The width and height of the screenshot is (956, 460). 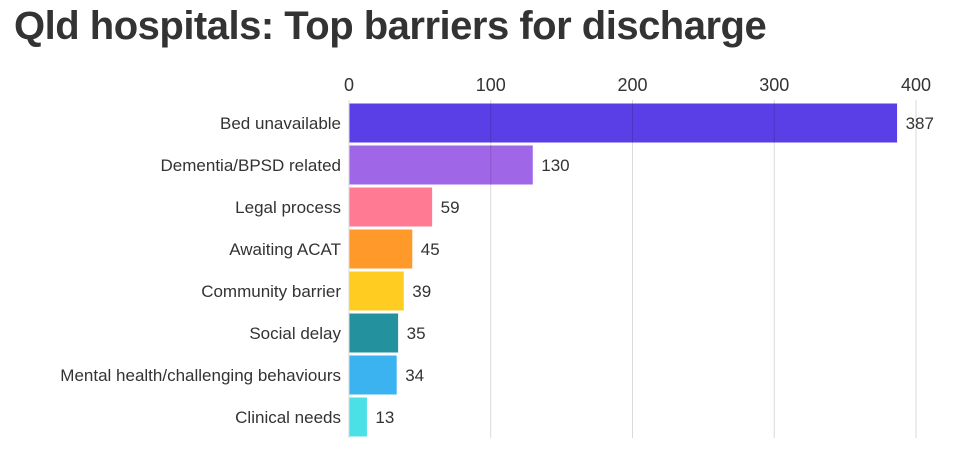 I want to click on category-label: Community barrier, so click(x=271, y=291).